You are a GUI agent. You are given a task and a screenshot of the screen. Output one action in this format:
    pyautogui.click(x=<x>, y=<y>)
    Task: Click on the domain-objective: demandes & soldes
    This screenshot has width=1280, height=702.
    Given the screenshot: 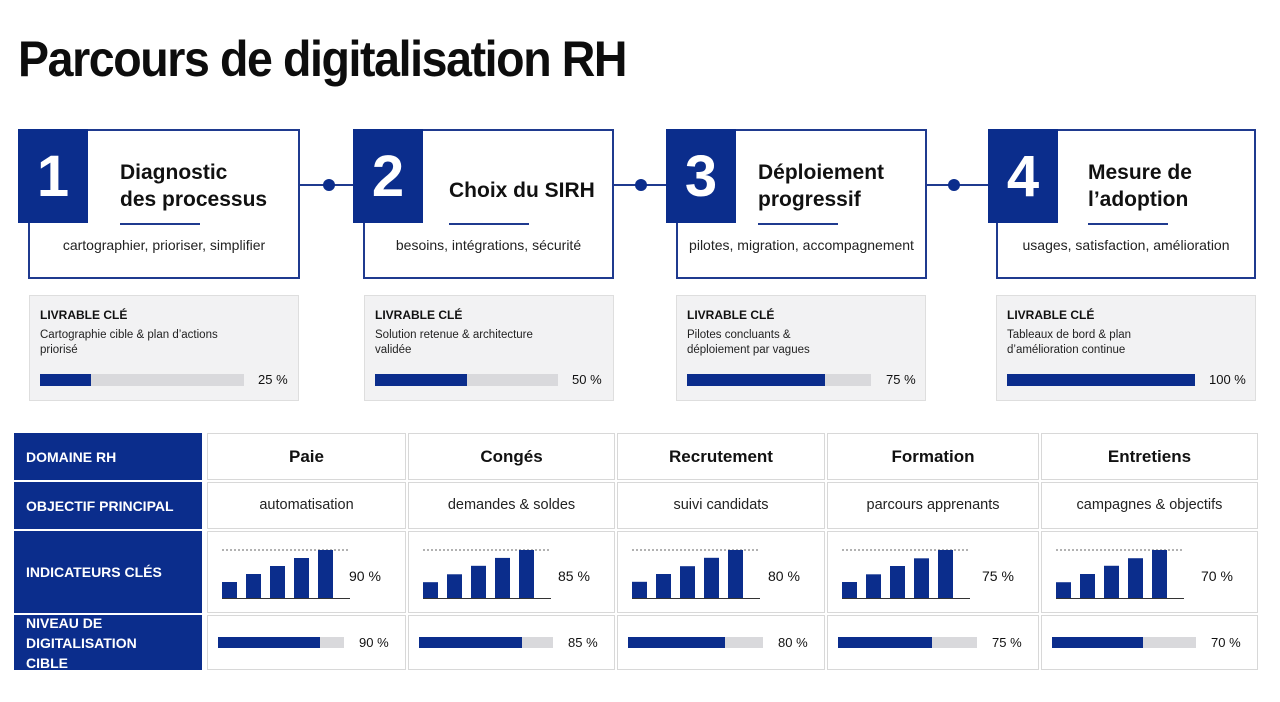 What is the action you would take?
    pyautogui.click(x=511, y=505)
    